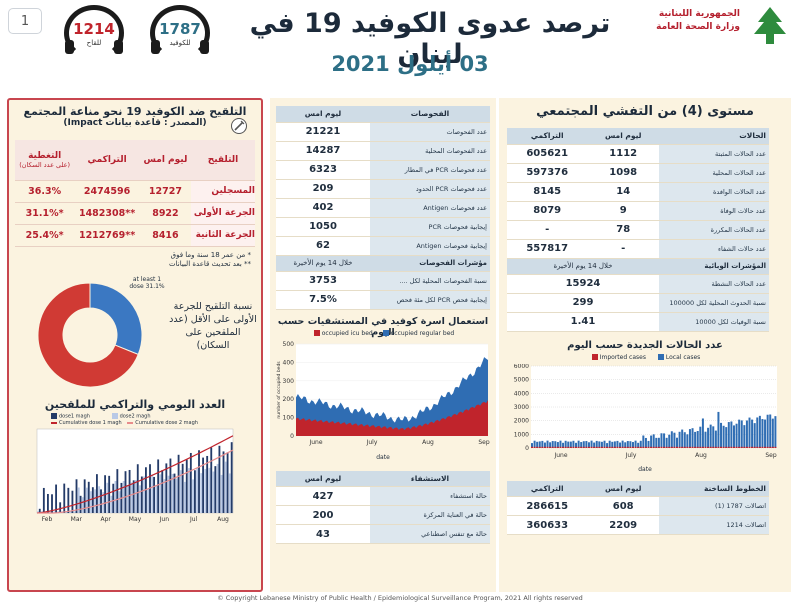 The width and height of the screenshot is (800, 611). I want to click on x-tick-label: Sep, so click(484, 442).